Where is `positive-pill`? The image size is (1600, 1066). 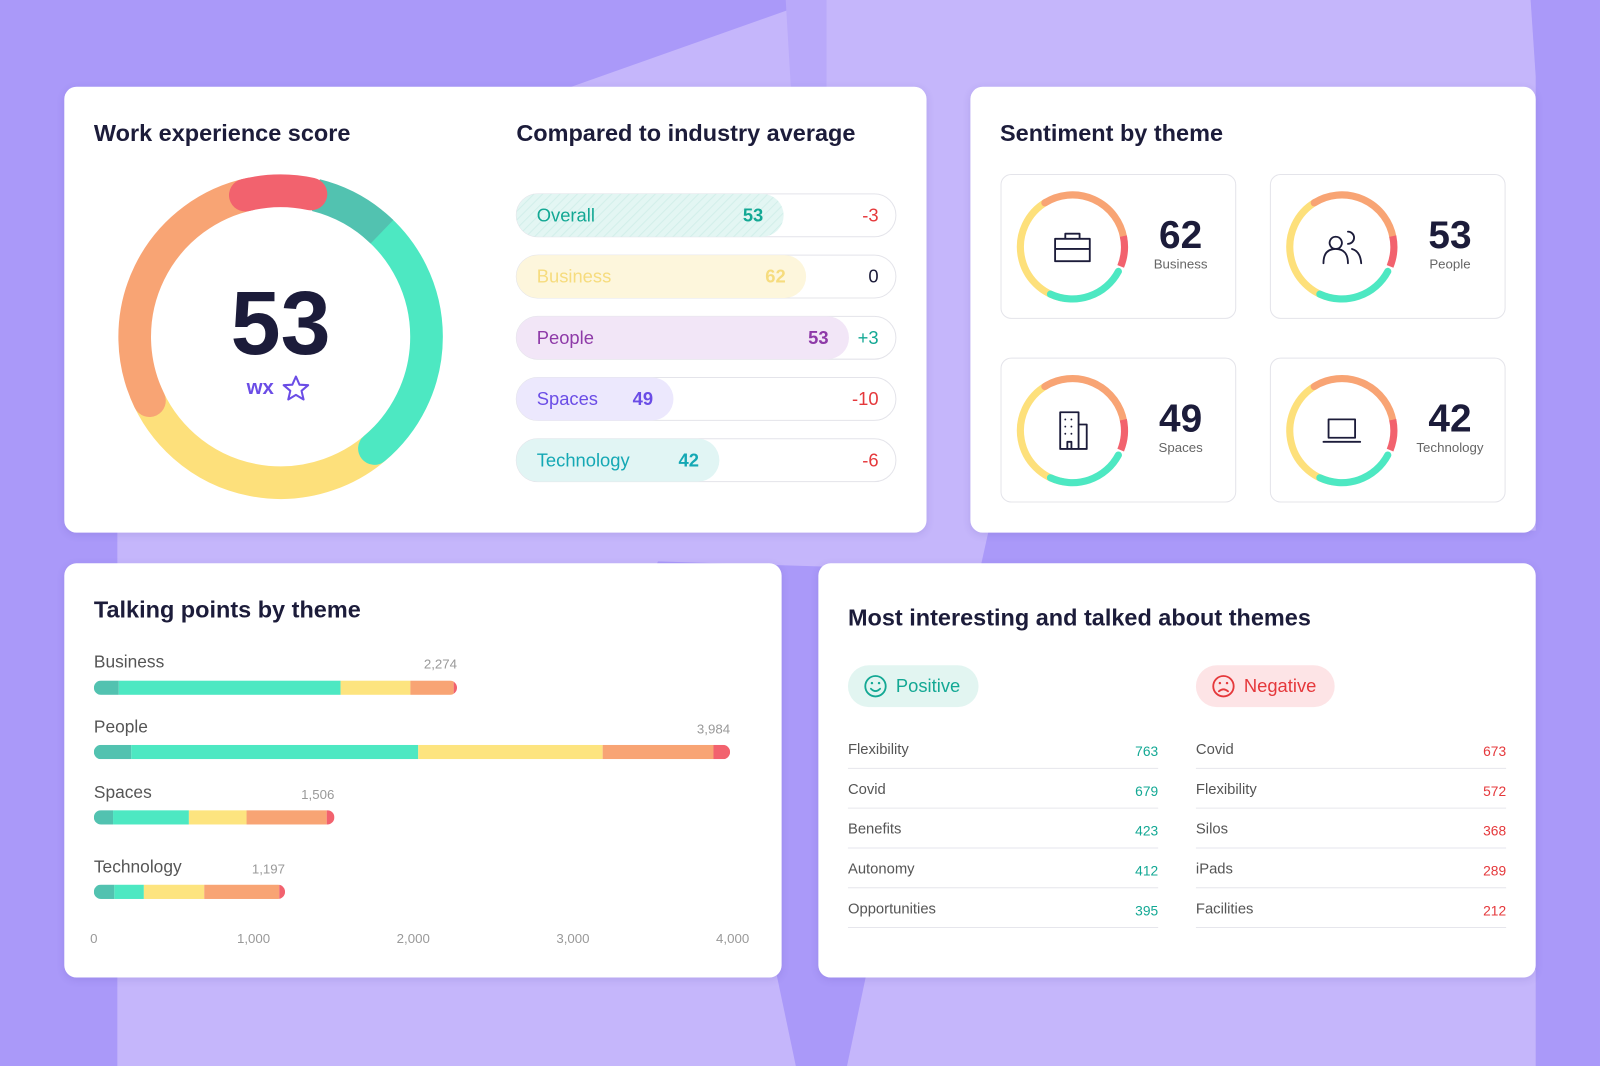 positive-pill is located at coordinates (913, 686).